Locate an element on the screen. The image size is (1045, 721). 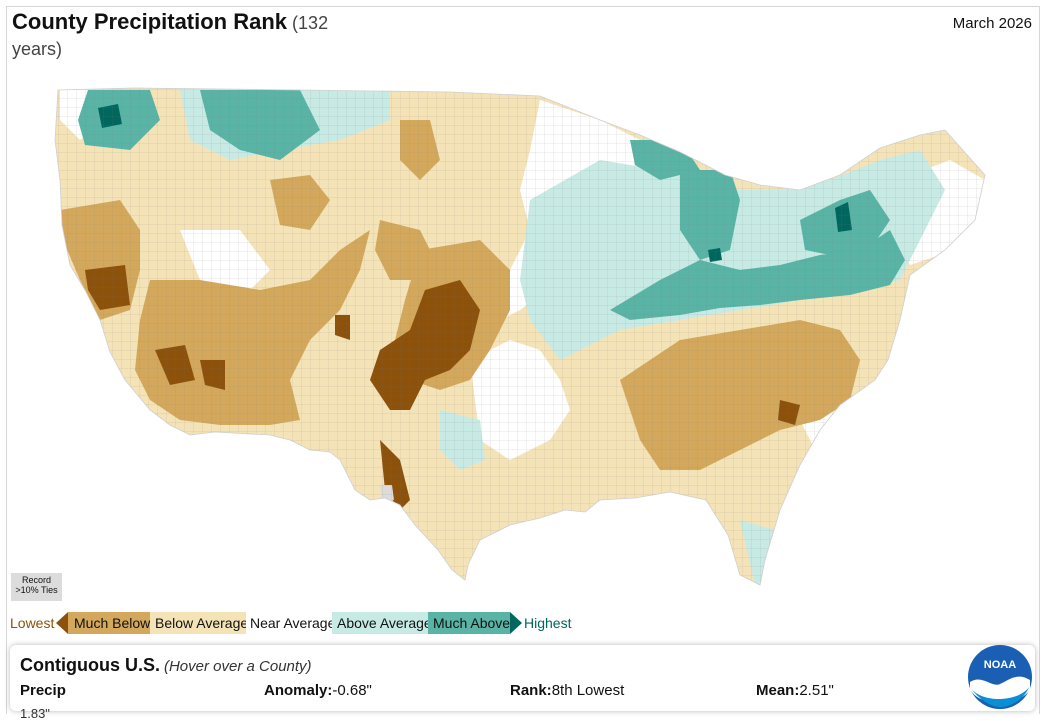
legend-below-average: Below Average is located at coordinates (198, 623).